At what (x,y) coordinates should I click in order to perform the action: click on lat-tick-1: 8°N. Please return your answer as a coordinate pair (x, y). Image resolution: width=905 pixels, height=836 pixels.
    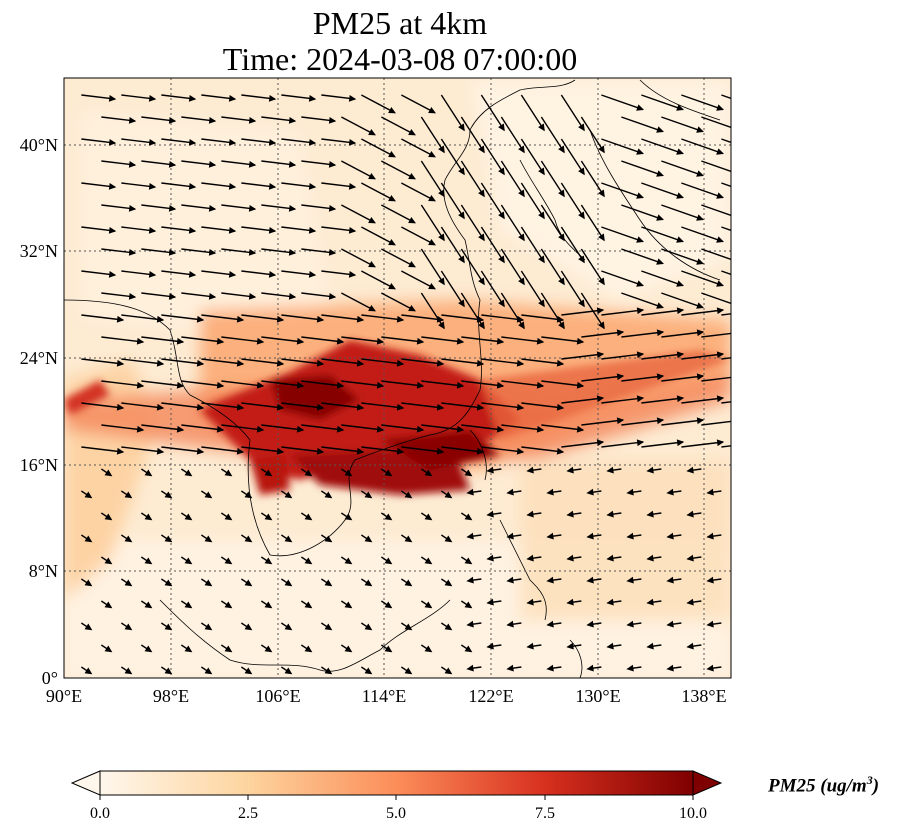
    Looking at the image, I should click on (43, 571).